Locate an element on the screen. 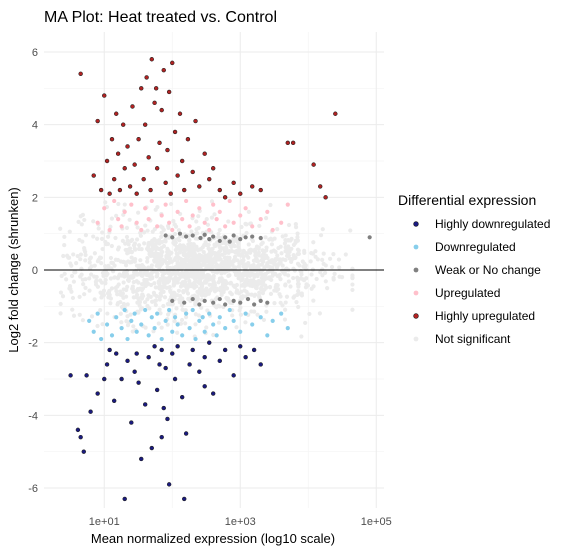 This screenshot has height=552, width=569. y-tick-label: -4 is located at coordinates (33, 416).